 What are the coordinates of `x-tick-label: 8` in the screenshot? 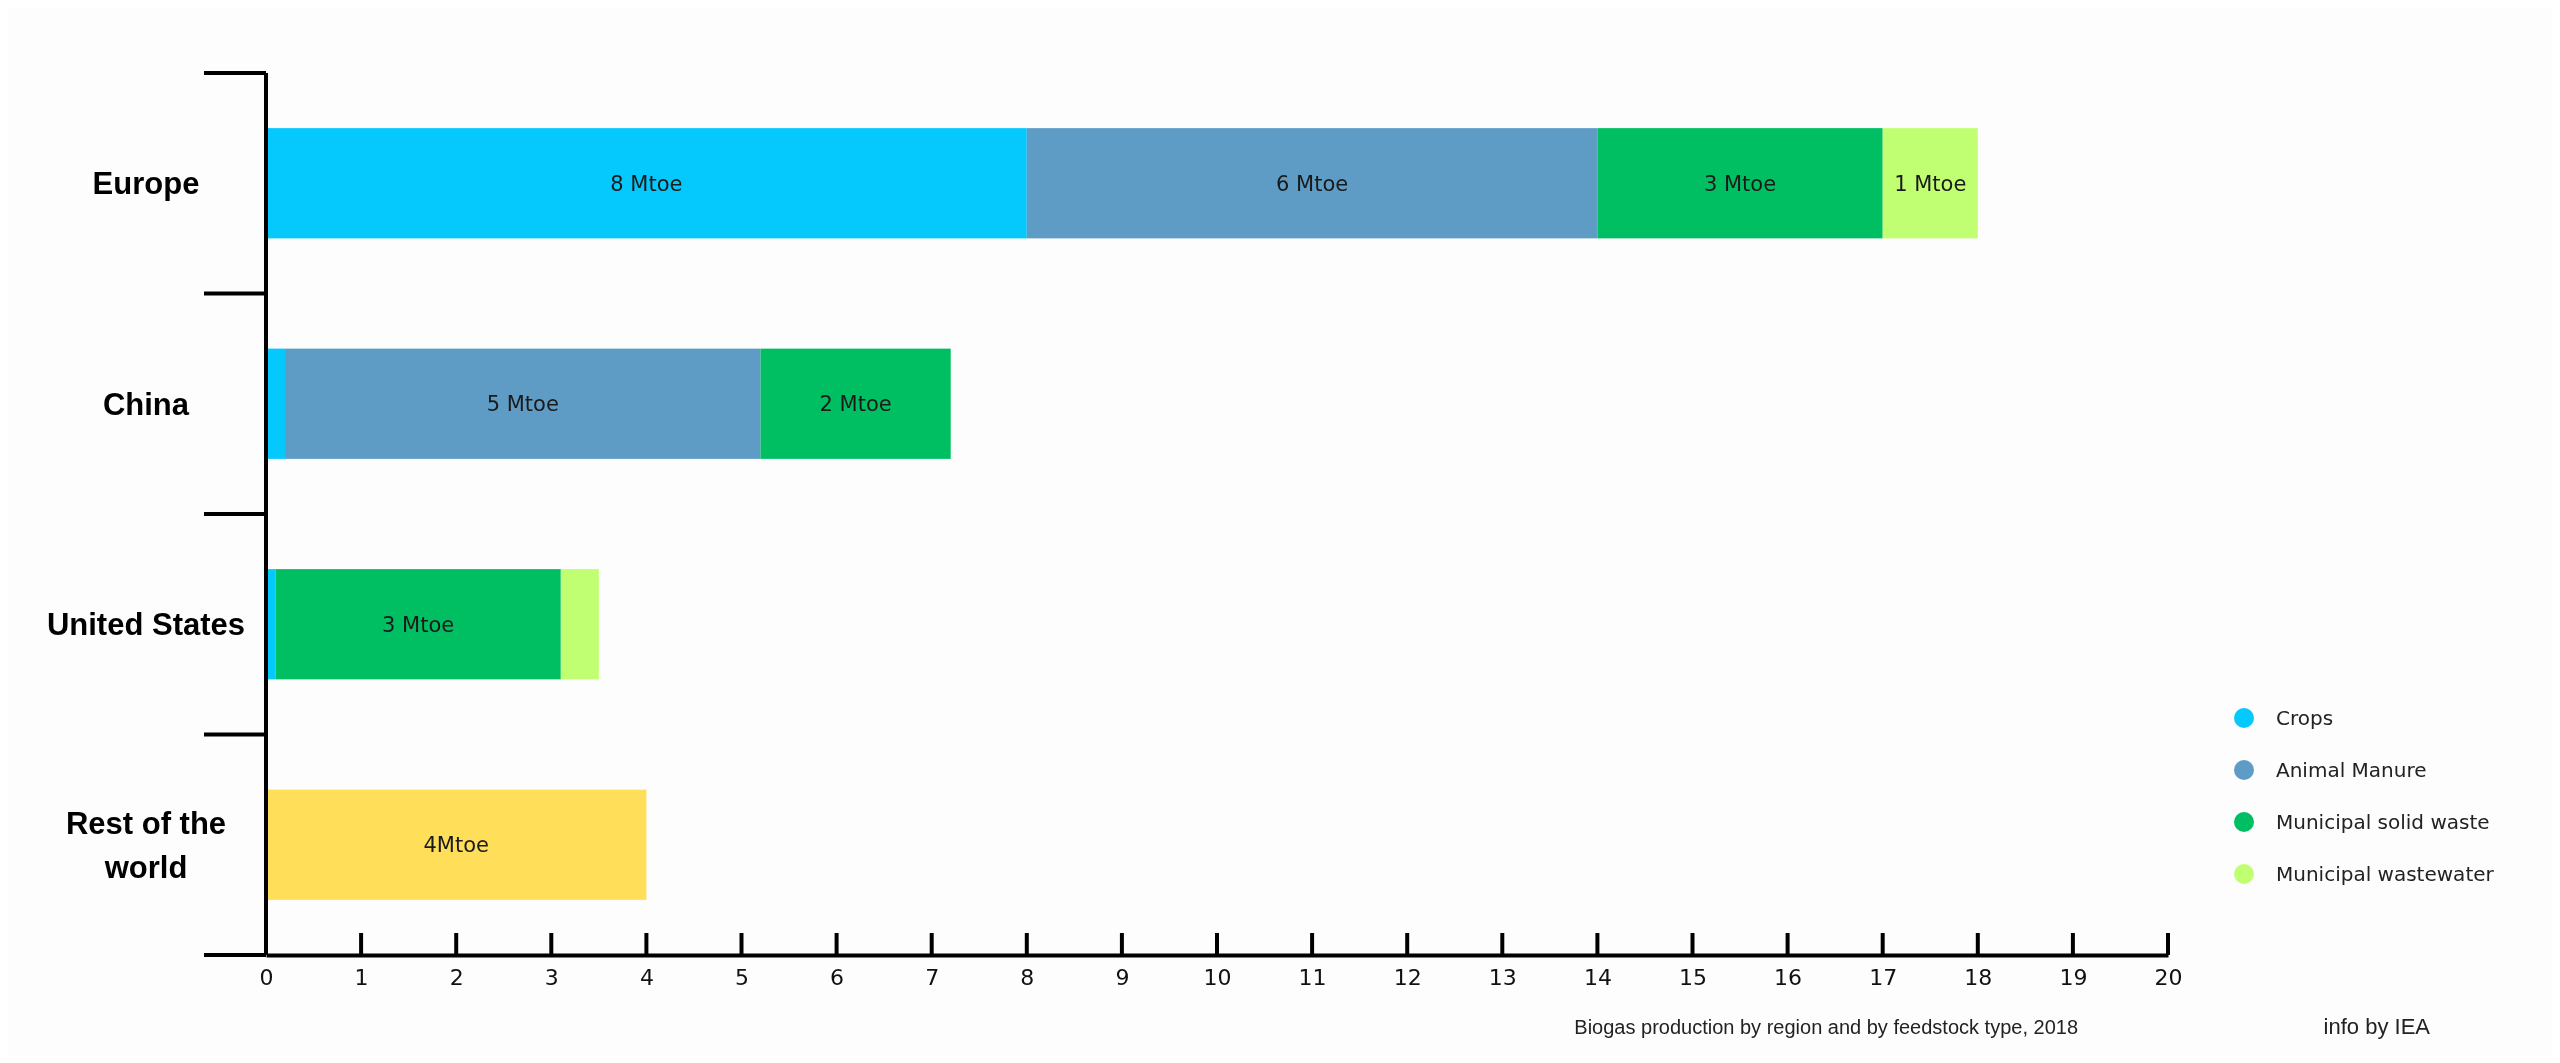 It's located at (1027, 977).